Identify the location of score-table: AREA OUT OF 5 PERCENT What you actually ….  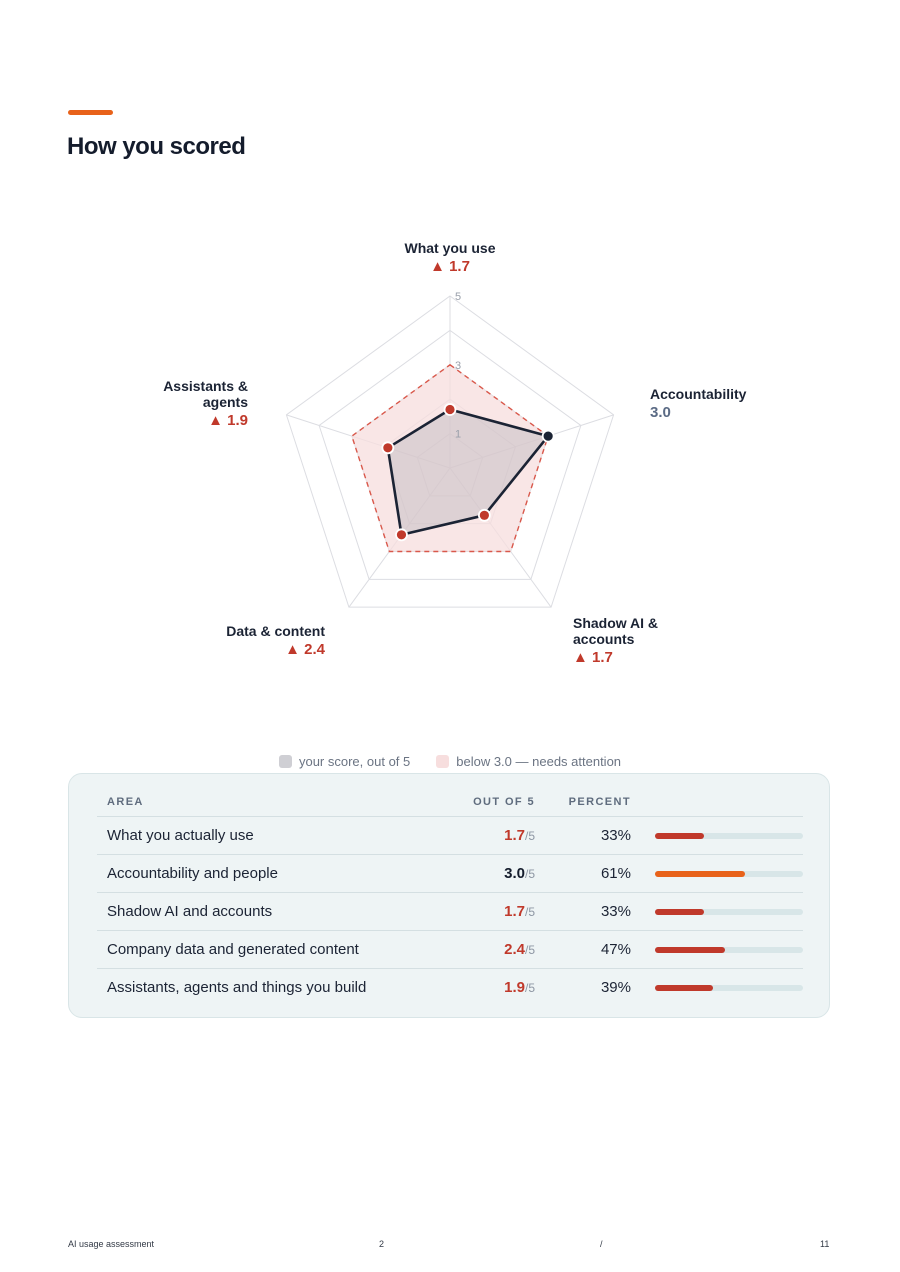
(450, 897).